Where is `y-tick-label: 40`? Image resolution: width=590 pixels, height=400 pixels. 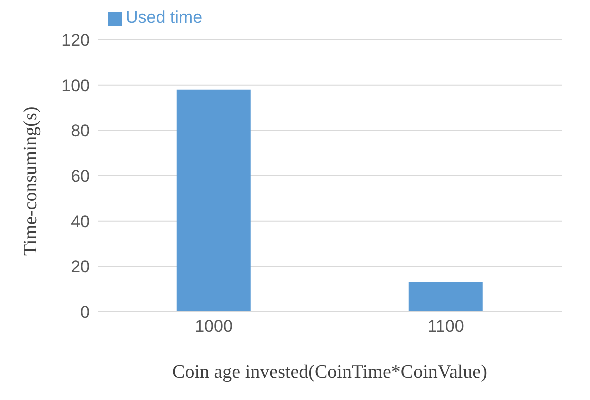 y-tick-label: 40 is located at coordinates (80, 222).